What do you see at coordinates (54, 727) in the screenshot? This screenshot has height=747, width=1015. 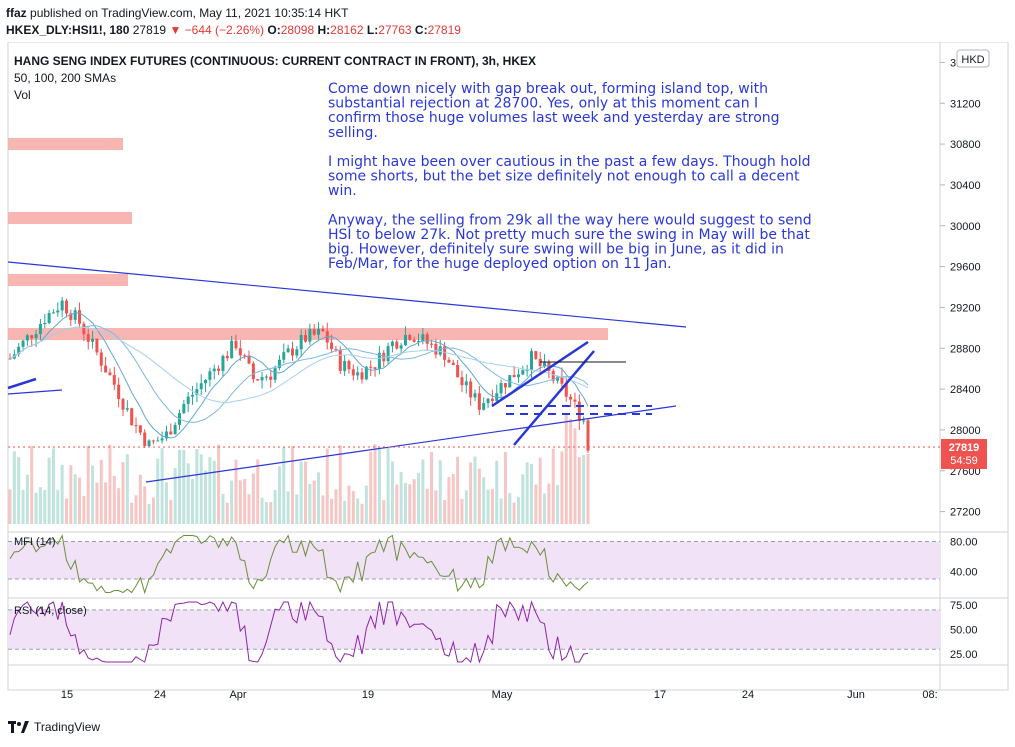 I see `footer-brand: TradingView` at bounding box center [54, 727].